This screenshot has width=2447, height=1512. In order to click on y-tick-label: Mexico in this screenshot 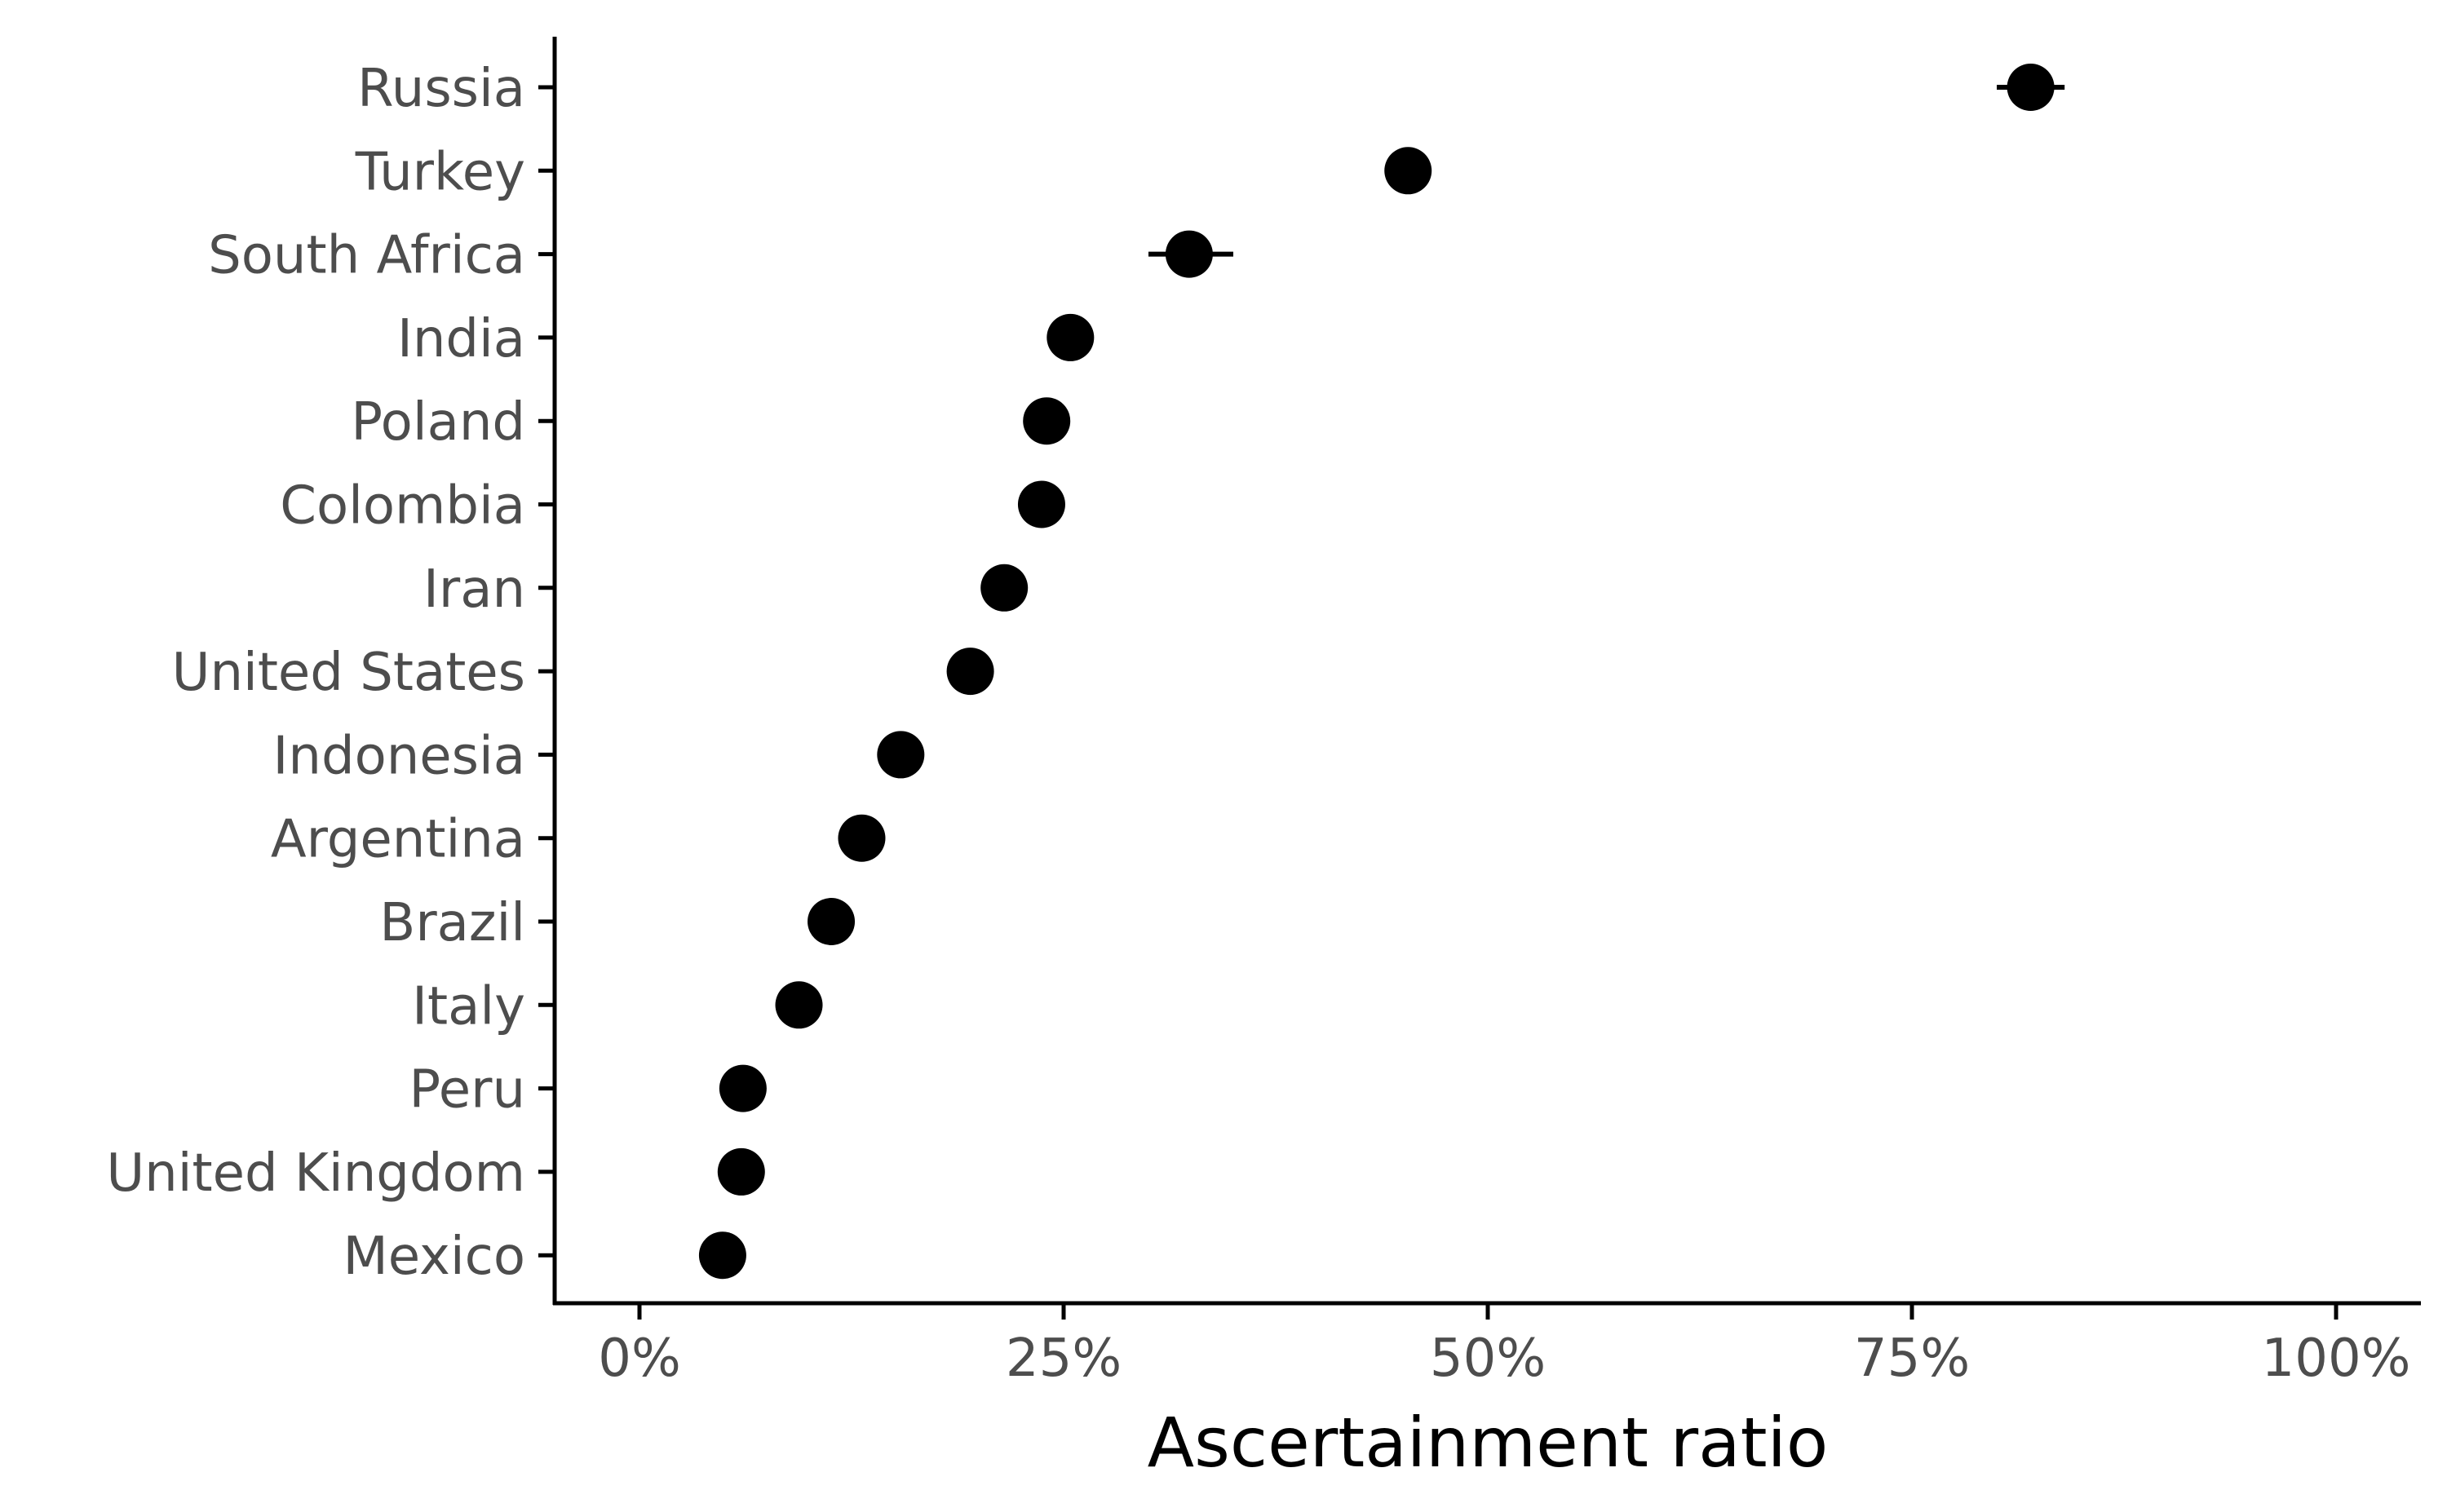, I will do `click(434, 1257)`.